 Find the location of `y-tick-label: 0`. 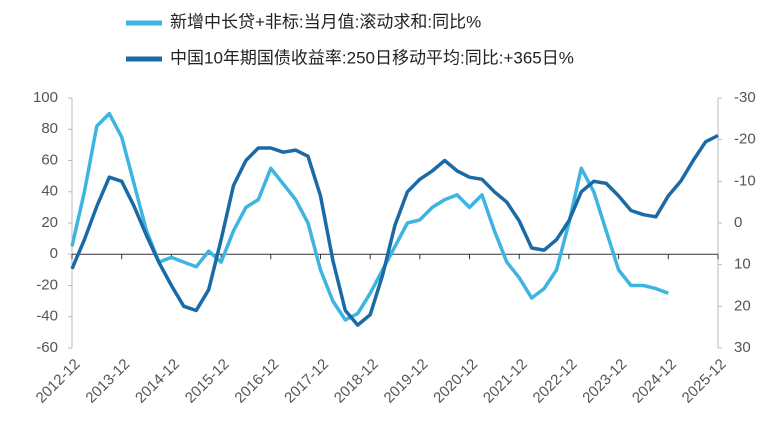

y-tick-label: 0 is located at coordinates (54, 253).